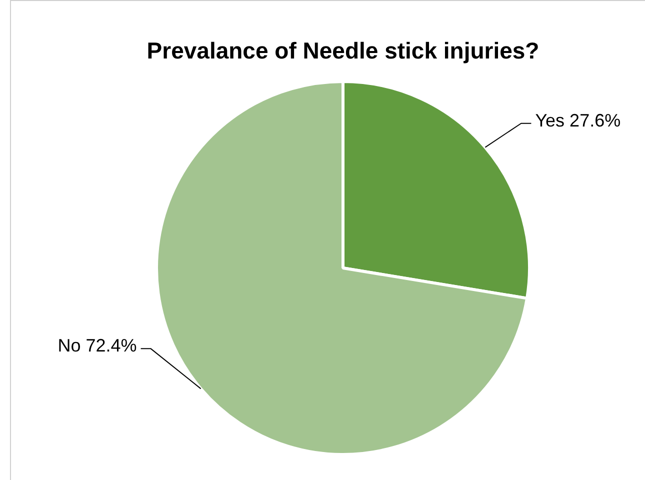 This screenshot has width=645, height=480. What do you see at coordinates (343, 50) in the screenshot?
I see `chart-title: Prevalance of Needle stick injuries?` at bounding box center [343, 50].